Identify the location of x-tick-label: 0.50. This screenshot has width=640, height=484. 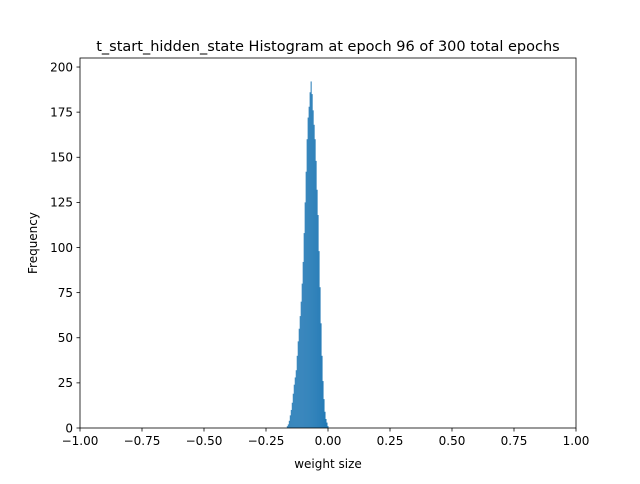
(452, 441).